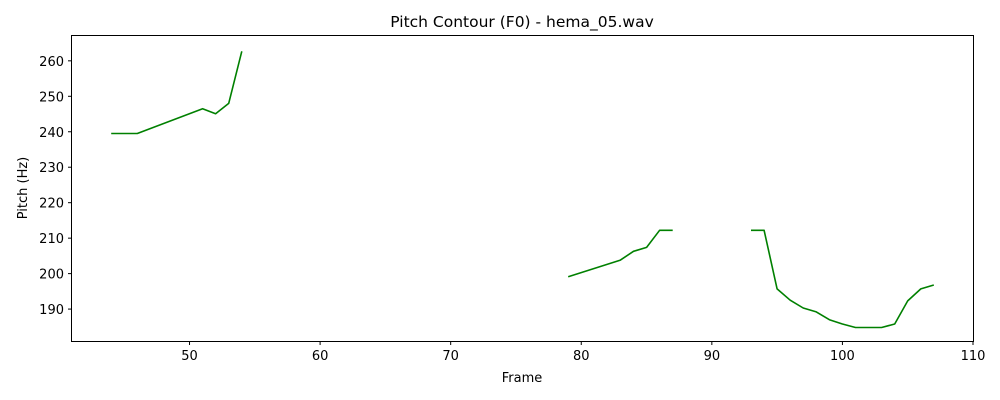 This screenshot has height=400, width=1000. What do you see at coordinates (522, 22) in the screenshot?
I see `chart-title: Pitch Contour (F0) - hema_05.wav` at bounding box center [522, 22].